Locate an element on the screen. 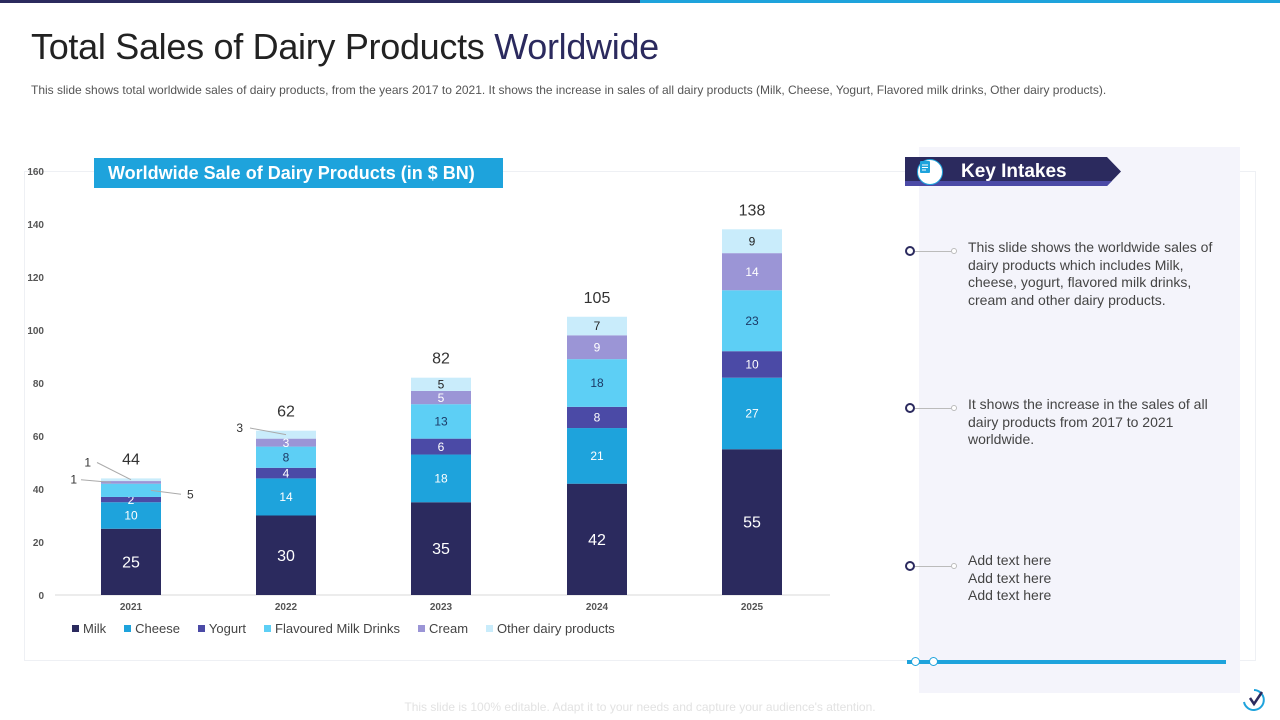  y-tick-label: 80 is located at coordinates (39, 384).